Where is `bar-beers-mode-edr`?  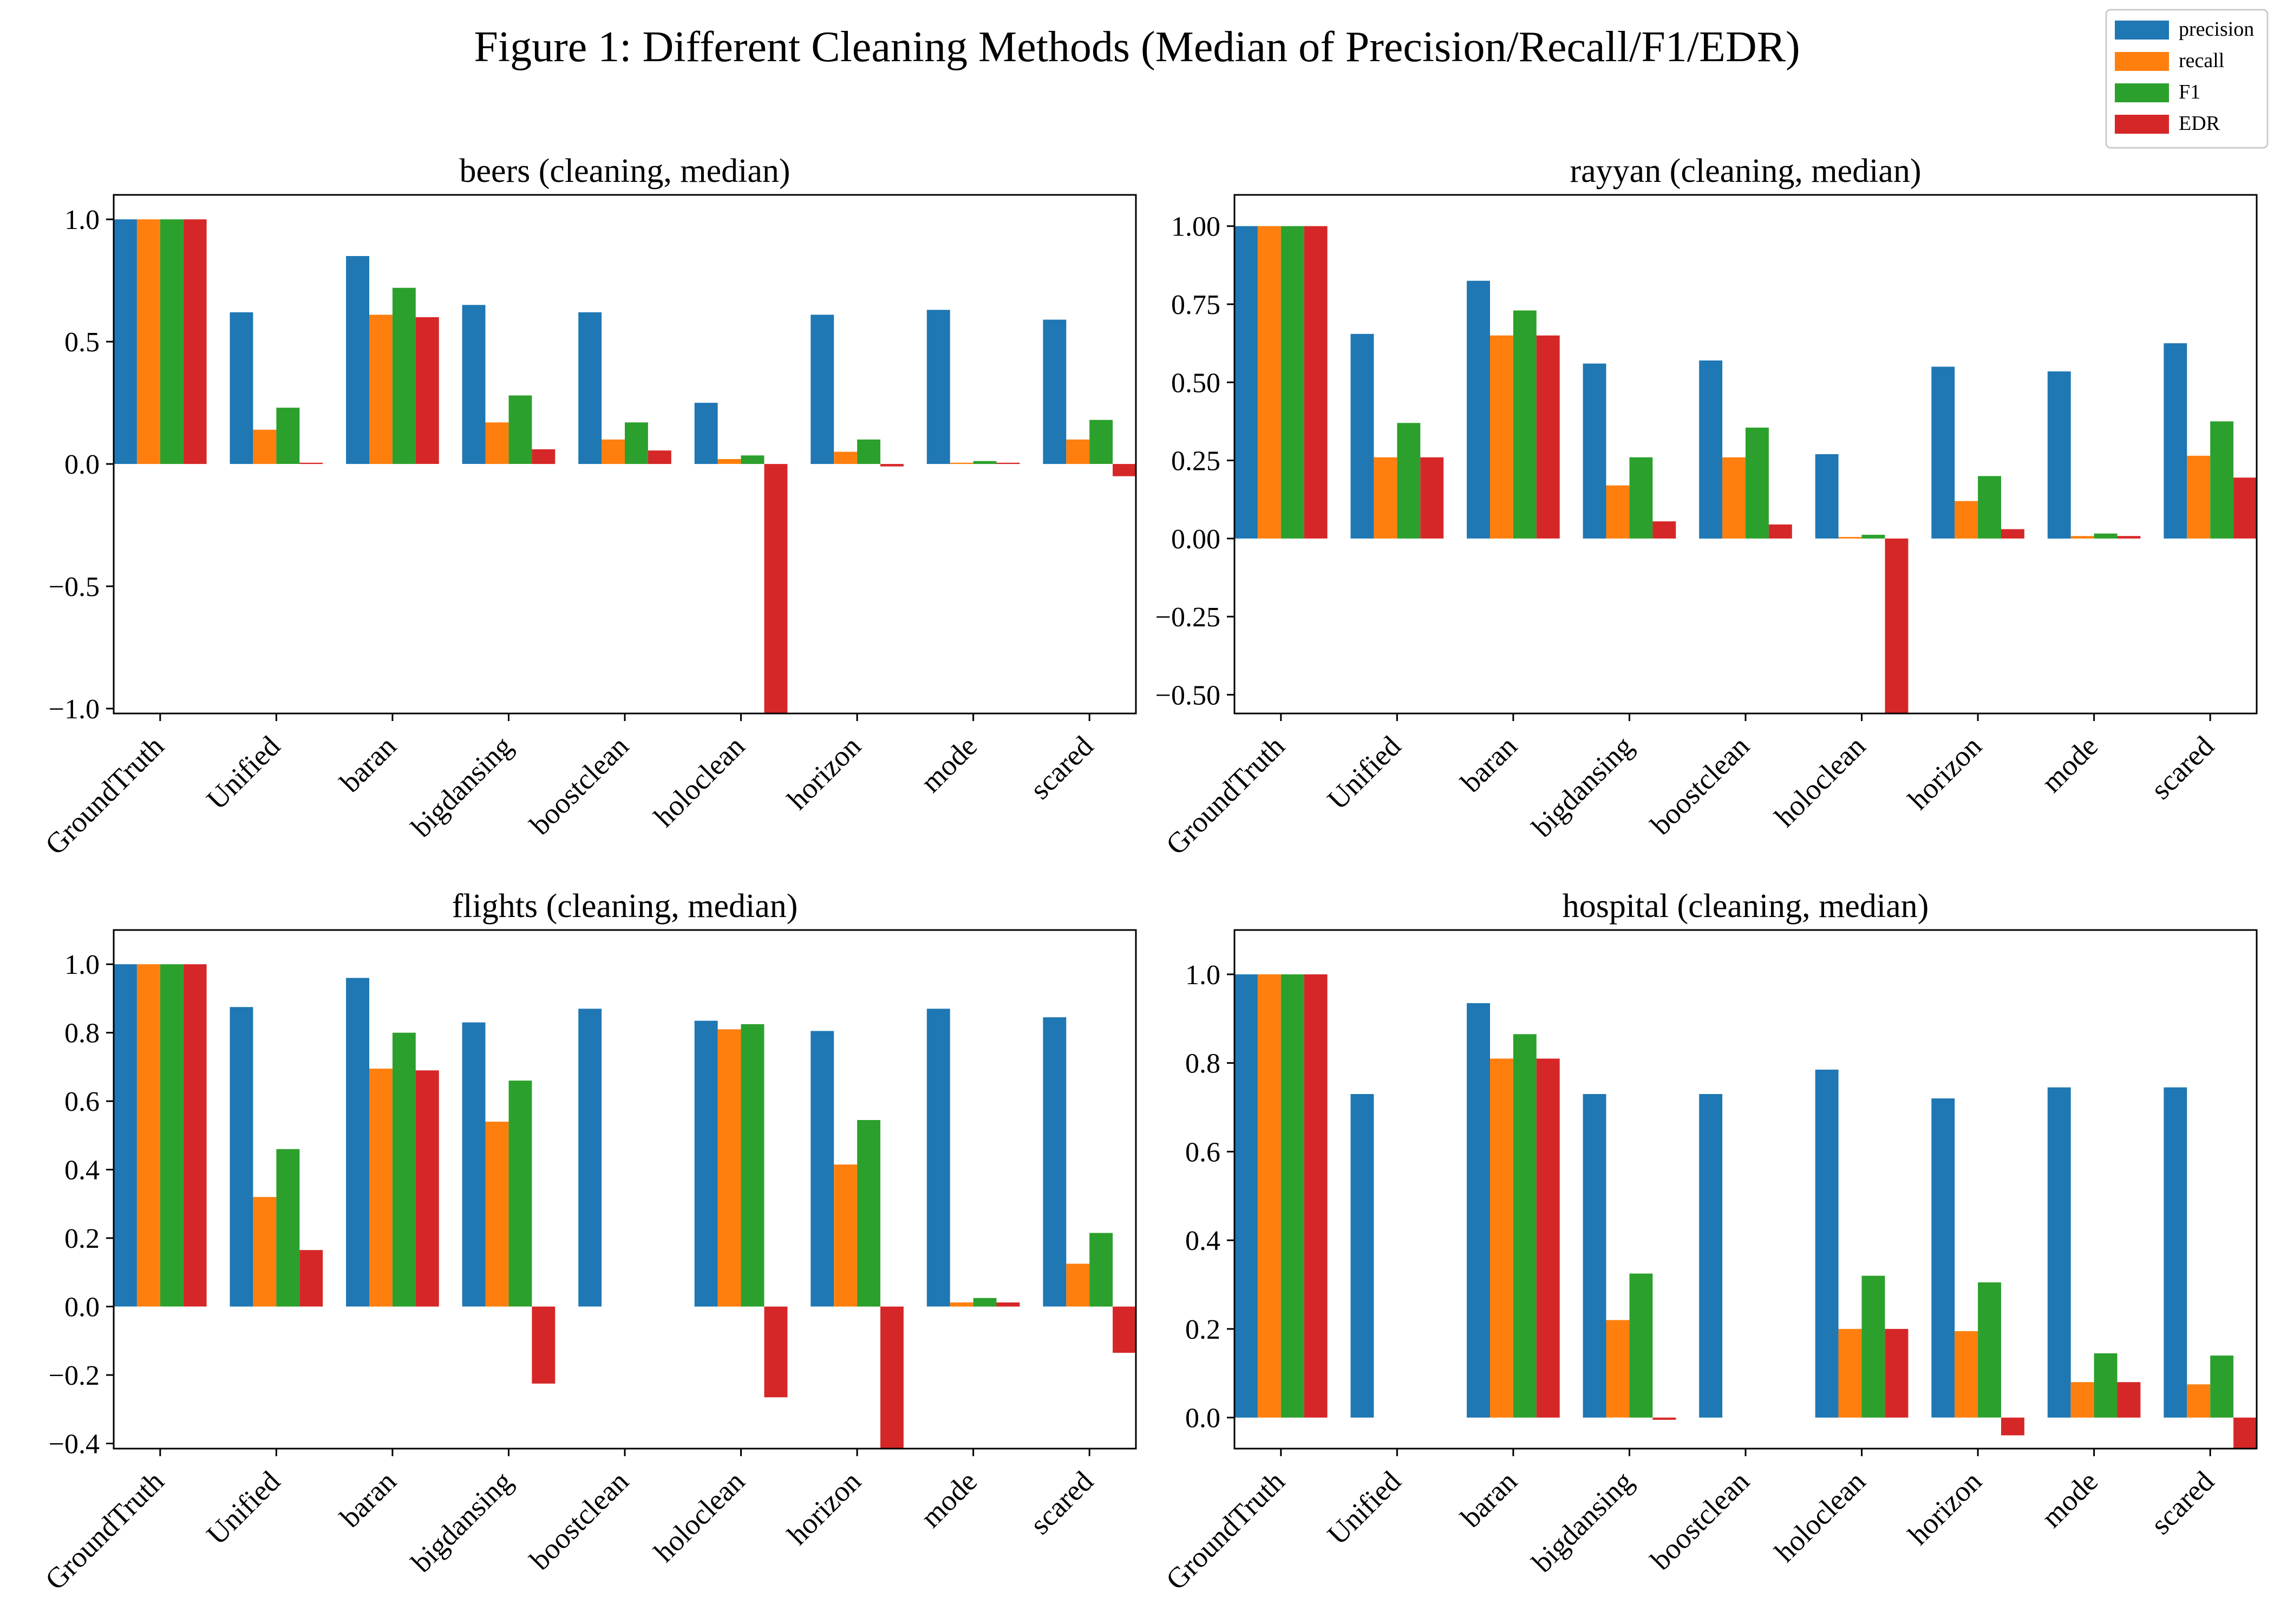 bar-beers-mode-edr is located at coordinates (1008, 463).